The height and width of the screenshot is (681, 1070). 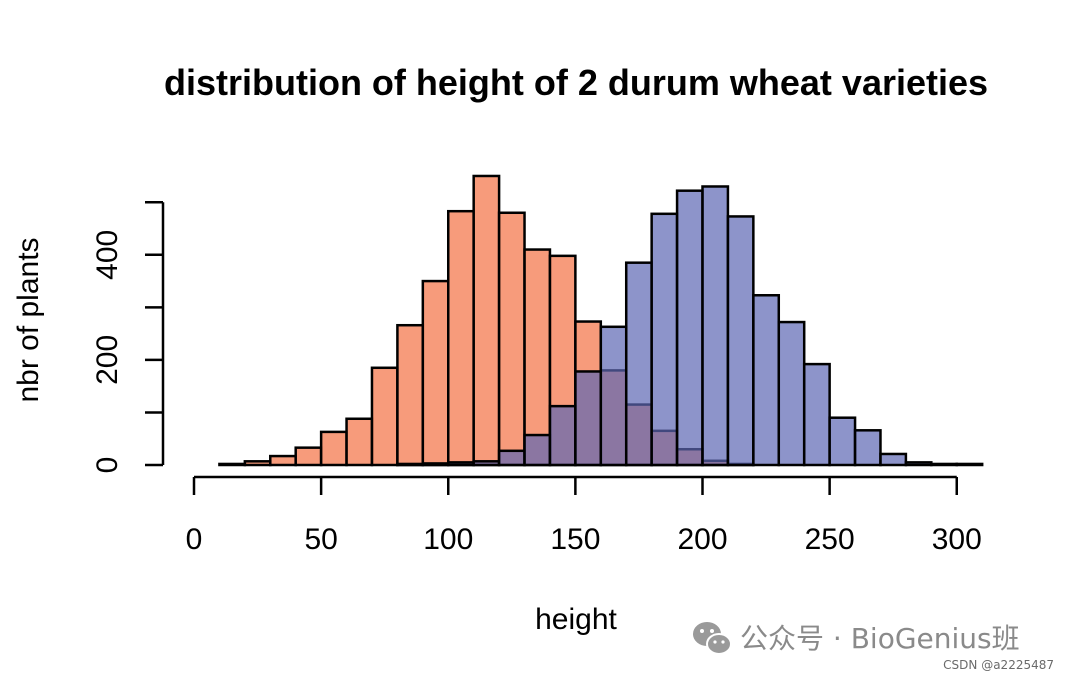 What do you see at coordinates (194, 539) in the screenshot?
I see `x-tick-label: 0` at bounding box center [194, 539].